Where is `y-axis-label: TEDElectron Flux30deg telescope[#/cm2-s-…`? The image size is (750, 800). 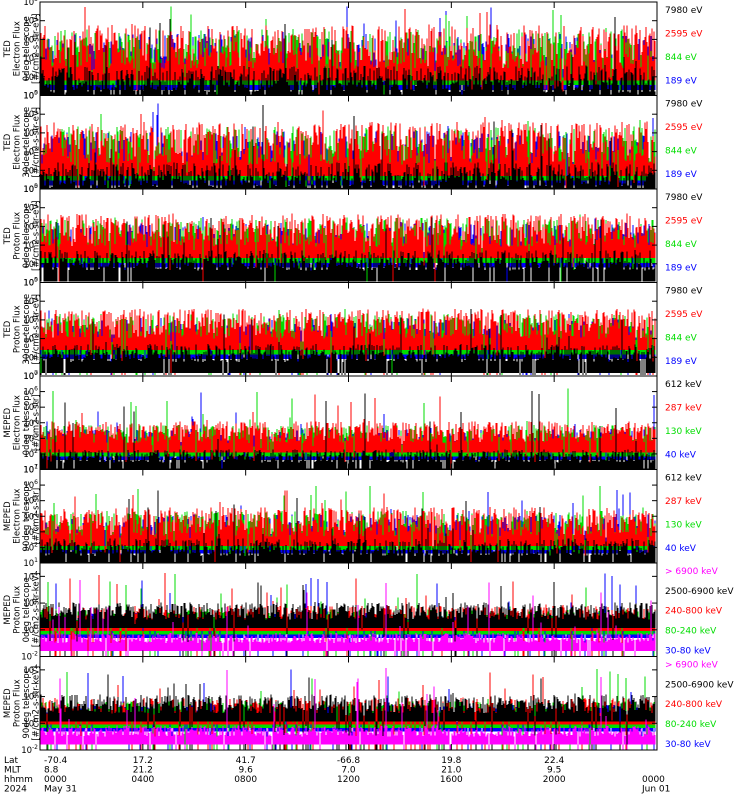
y-axis-label: TEDElectron Flux30deg telescope[#/cm2-s-… is located at coordinates (22, 142).